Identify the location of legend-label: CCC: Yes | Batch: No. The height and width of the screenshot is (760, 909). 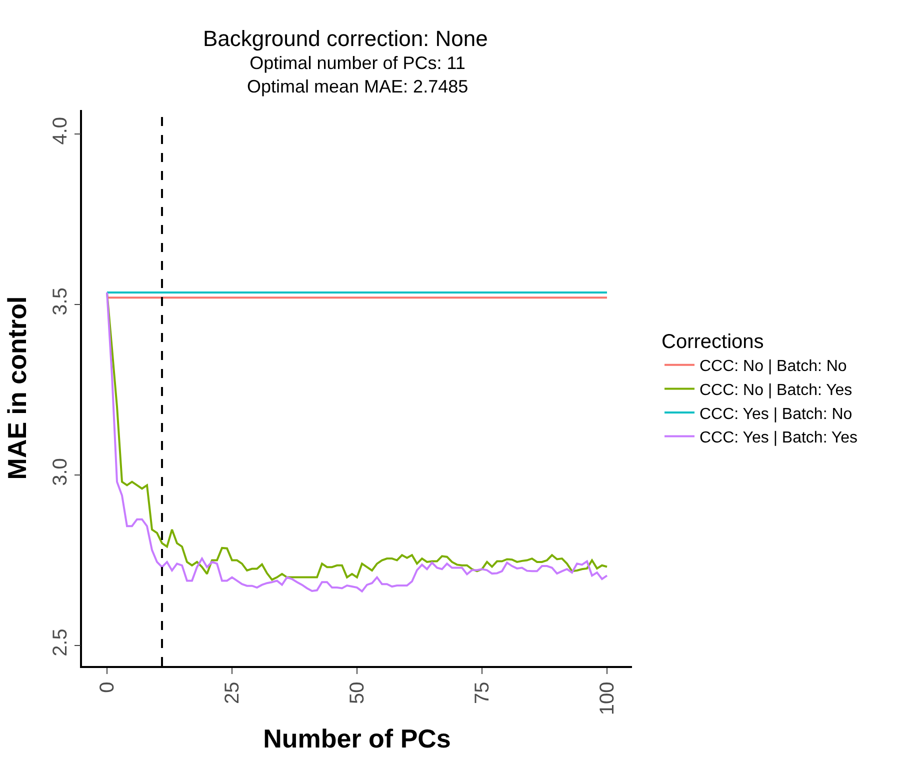
(776, 414).